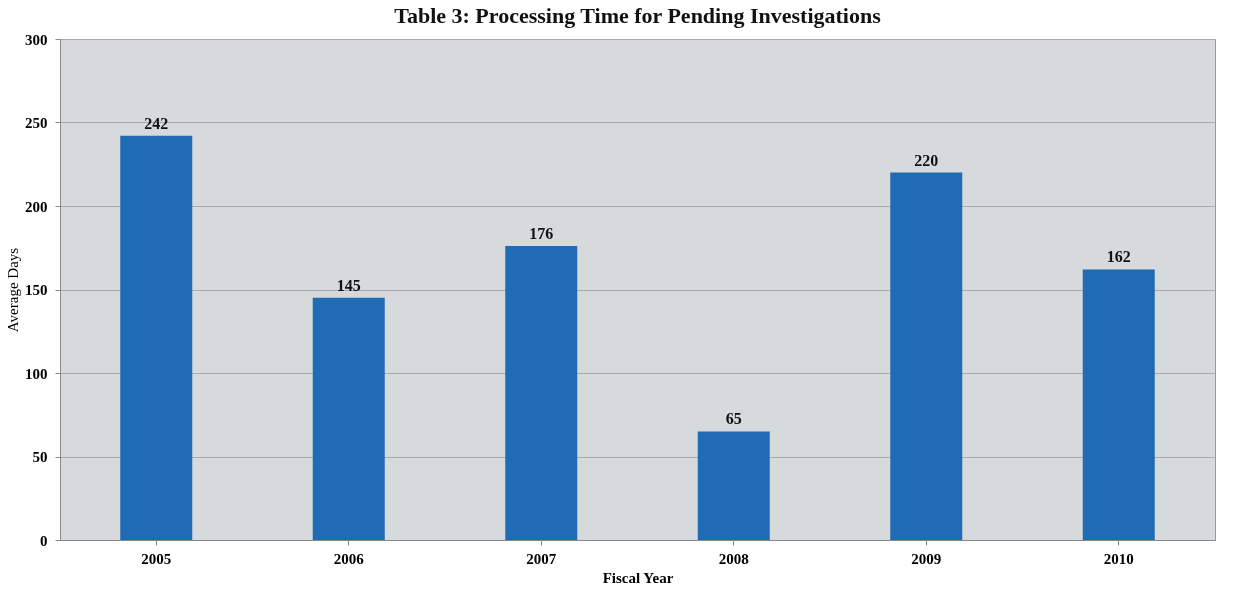 This screenshot has width=1248, height=607. I want to click on data-label: 65, so click(733, 419).